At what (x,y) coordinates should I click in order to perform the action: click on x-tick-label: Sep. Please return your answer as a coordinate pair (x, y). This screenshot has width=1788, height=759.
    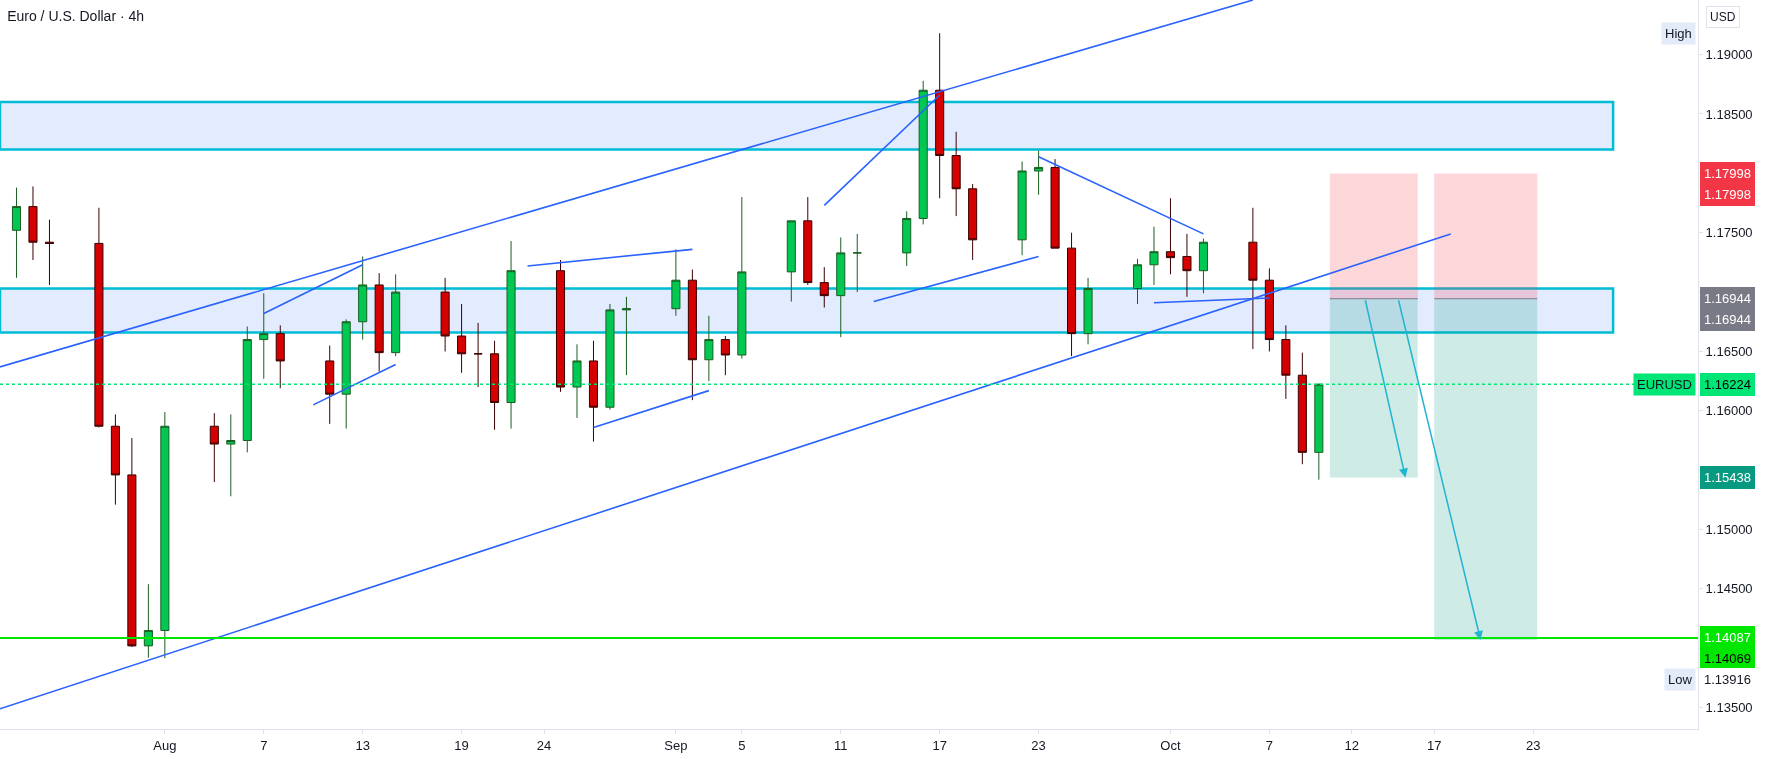
    Looking at the image, I should click on (676, 745).